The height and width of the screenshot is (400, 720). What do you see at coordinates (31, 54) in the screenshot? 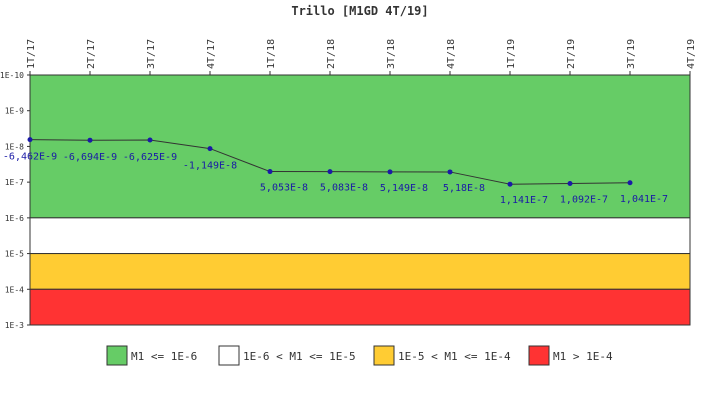
I see `x-tick-label: 1T/17` at bounding box center [31, 54].